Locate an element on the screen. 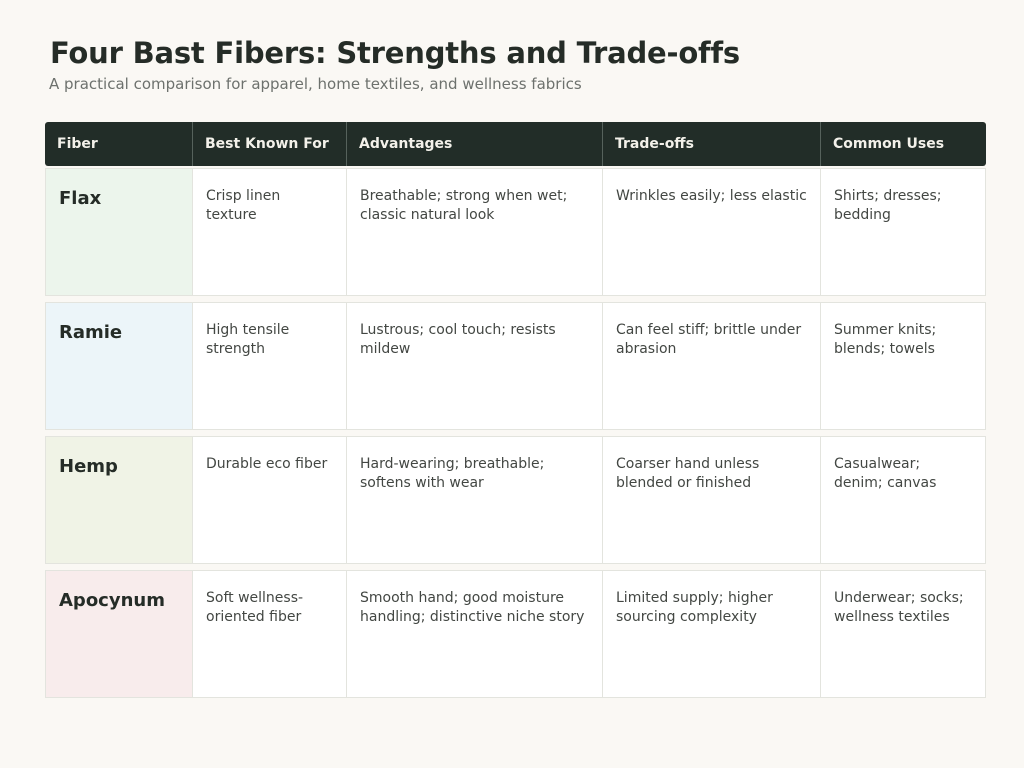 The height and width of the screenshot is (768, 1024). column-header-fiber: Fiber is located at coordinates (119, 144).